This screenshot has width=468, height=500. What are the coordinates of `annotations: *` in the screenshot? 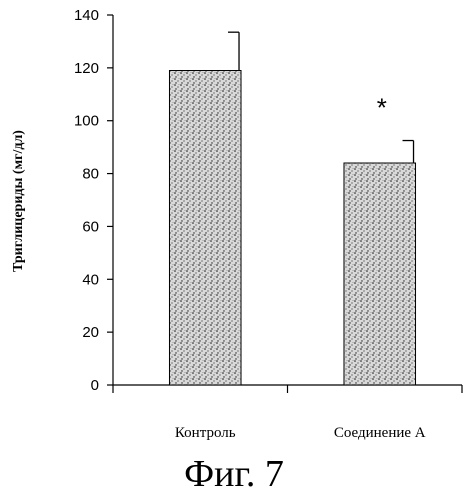 It's located at (382, 108).